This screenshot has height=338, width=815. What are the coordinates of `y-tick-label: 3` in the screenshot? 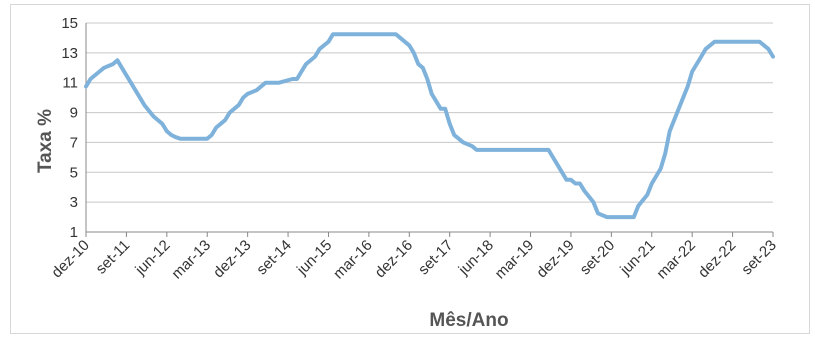 It's located at (74, 202).